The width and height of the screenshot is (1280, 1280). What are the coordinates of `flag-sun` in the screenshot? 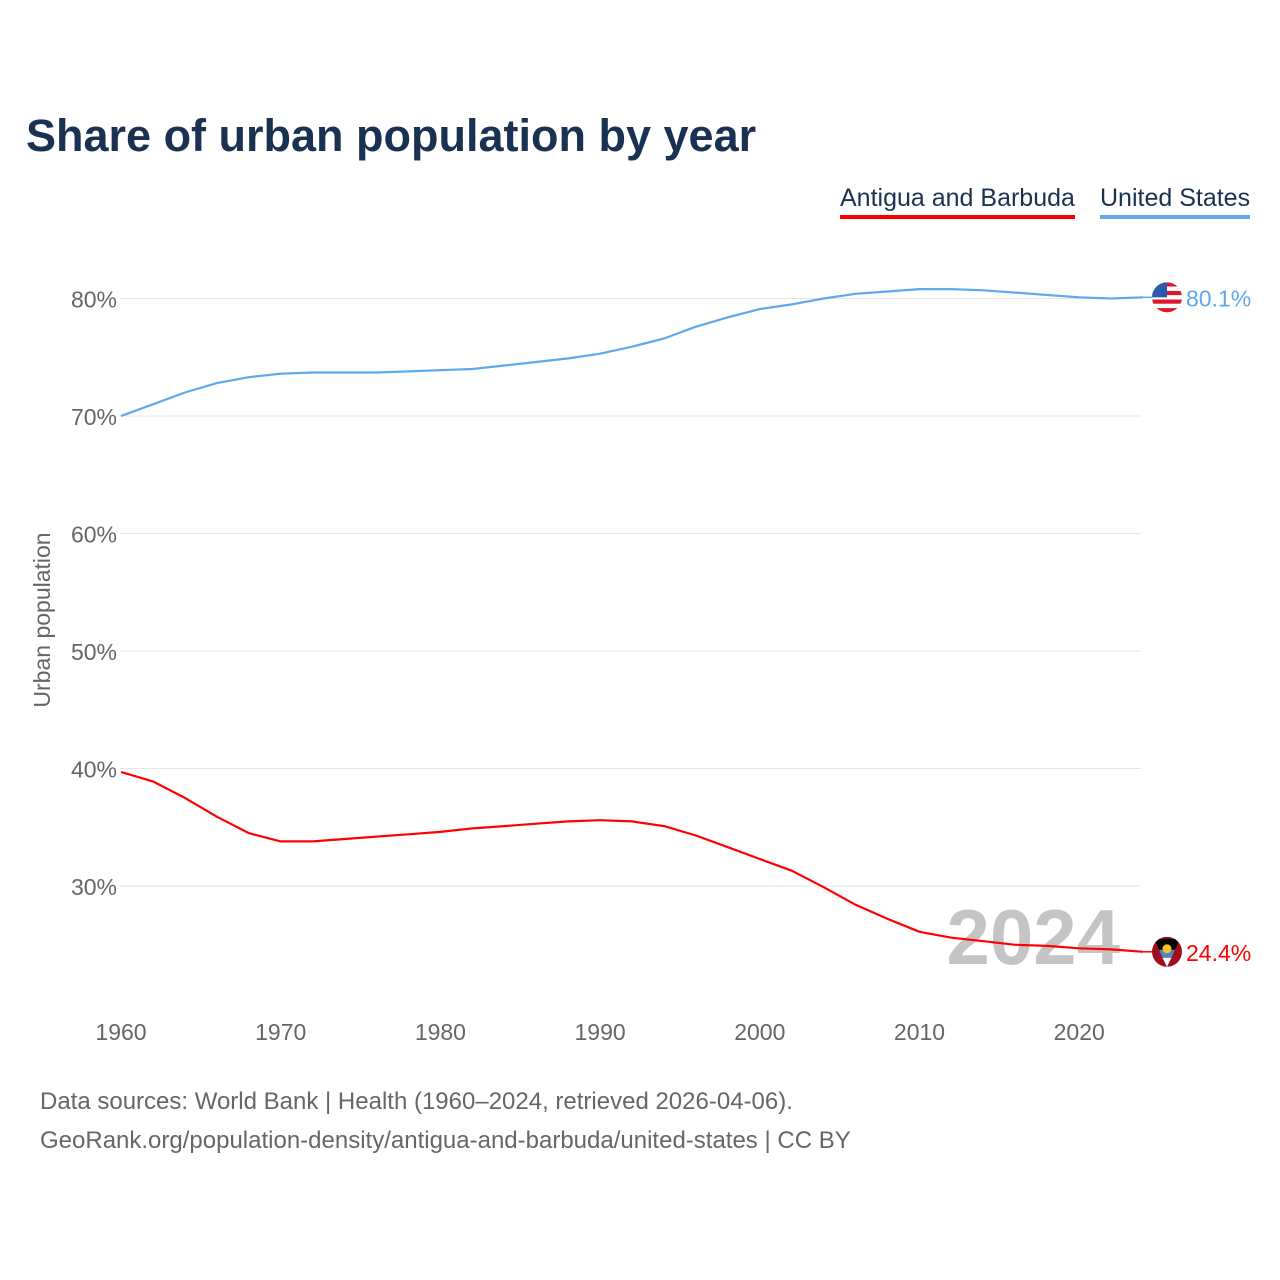 It's located at (1167, 949).